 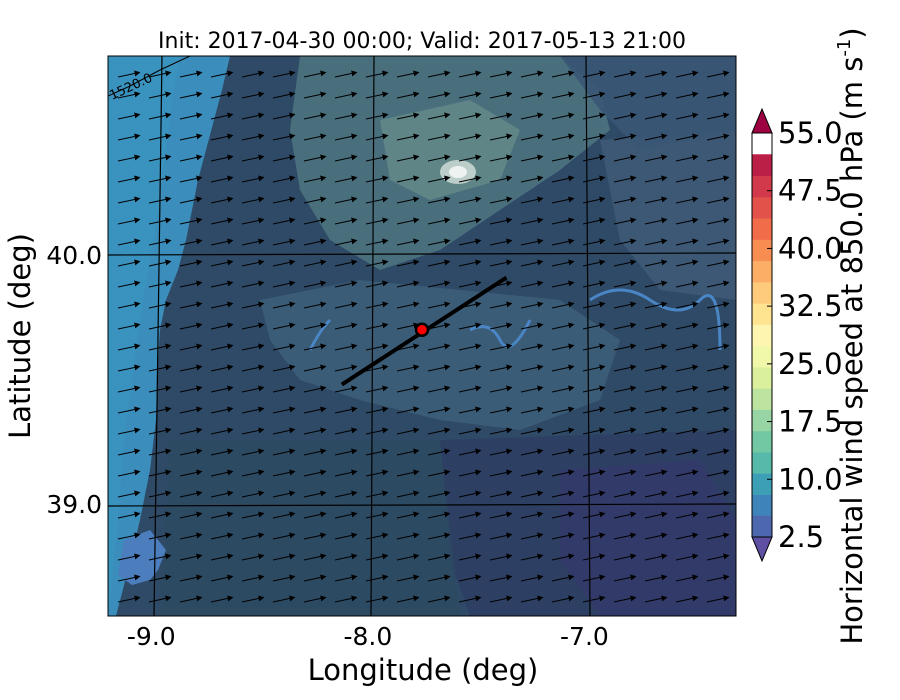 I want to click on terrain-peak-core, so click(x=458, y=172).